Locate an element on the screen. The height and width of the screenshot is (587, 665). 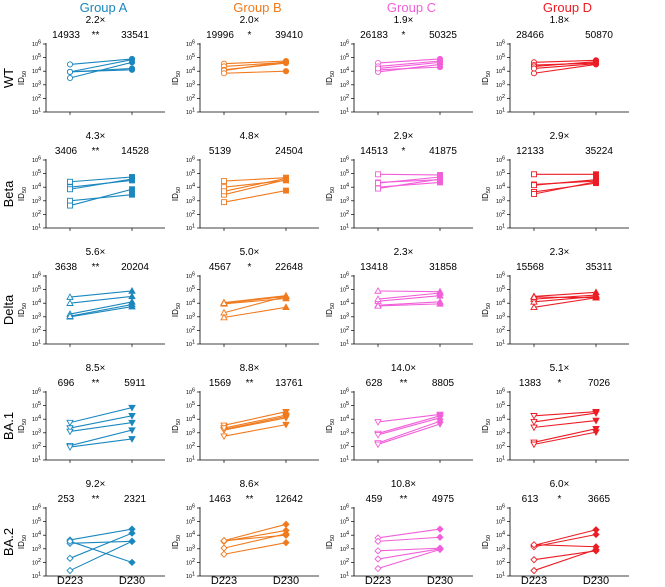
row-label-beta: Beta is located at coordinates (8, 194).